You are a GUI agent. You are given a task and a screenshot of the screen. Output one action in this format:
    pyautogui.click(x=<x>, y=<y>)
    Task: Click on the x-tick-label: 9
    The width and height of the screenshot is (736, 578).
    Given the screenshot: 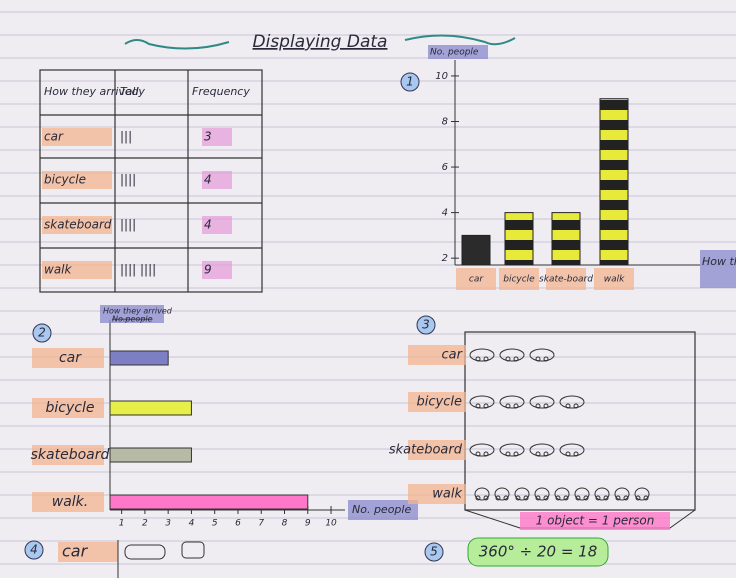 What is the action you would take?
    pyautogui.click(x=308, y=524)
    